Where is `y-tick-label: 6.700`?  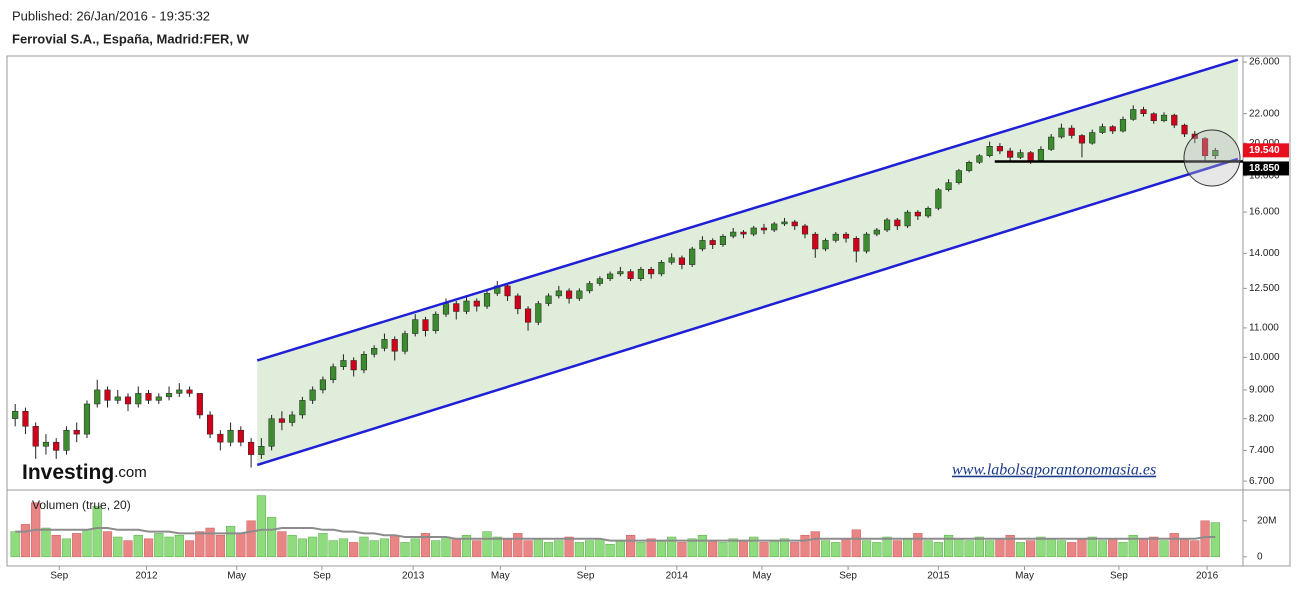
y-tick-label: 6.700 is located at coordinates (1261, 481).